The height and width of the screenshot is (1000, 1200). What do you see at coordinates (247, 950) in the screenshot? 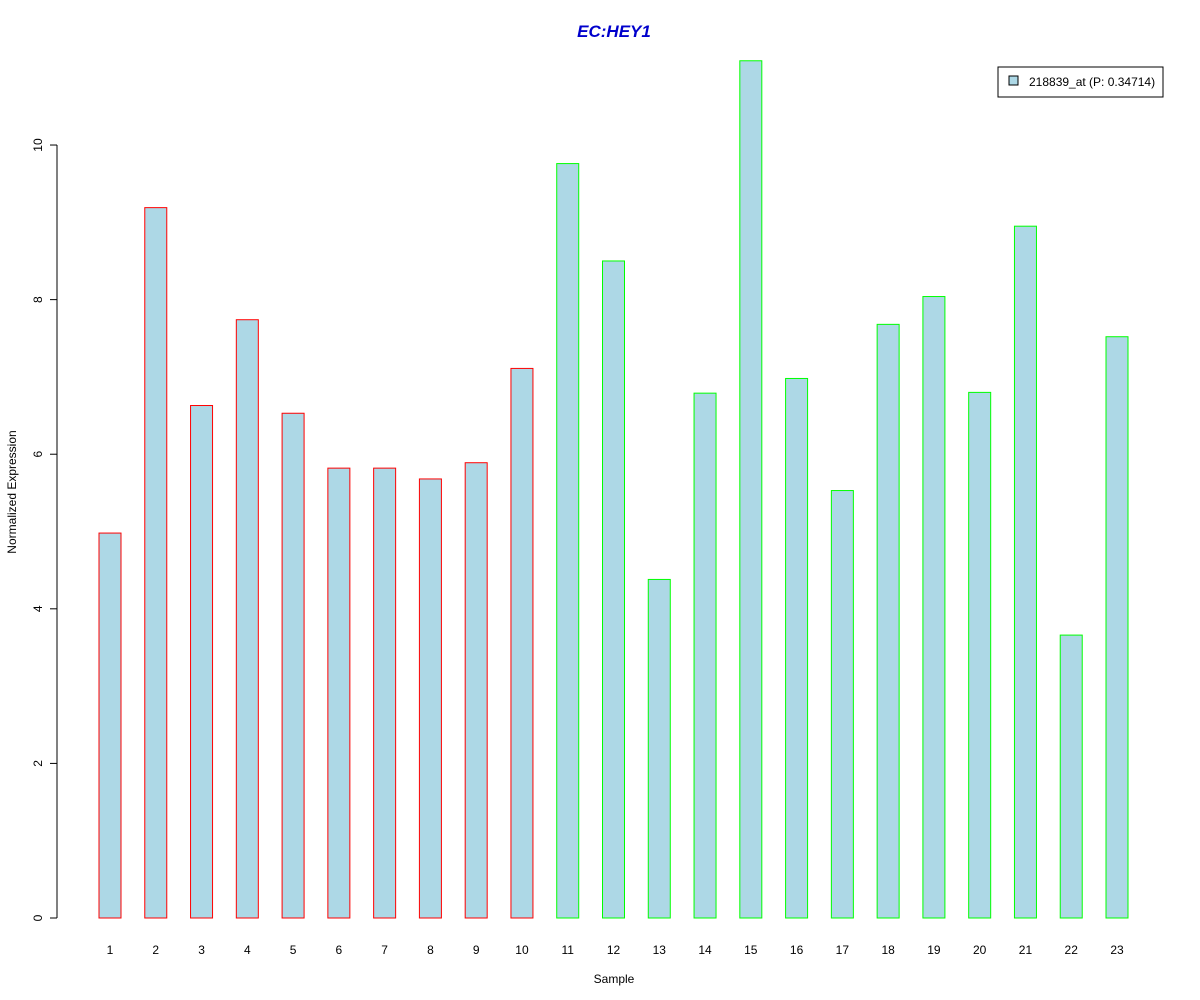
I see `x-tick-label: 4` at bounding box center [247, 950].